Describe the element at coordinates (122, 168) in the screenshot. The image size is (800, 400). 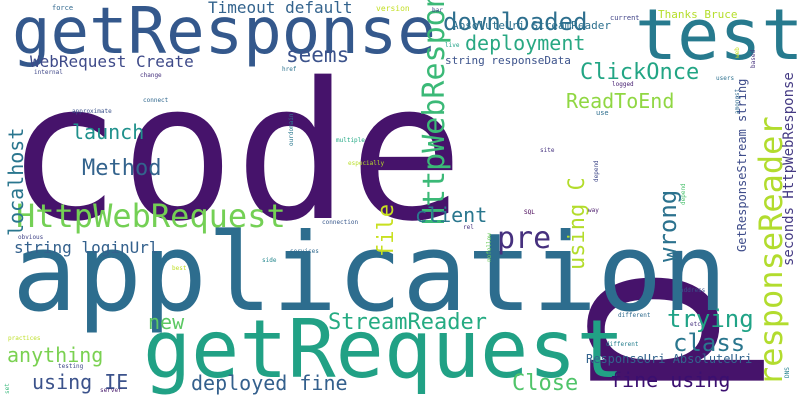
I see `word: Method` at that location.